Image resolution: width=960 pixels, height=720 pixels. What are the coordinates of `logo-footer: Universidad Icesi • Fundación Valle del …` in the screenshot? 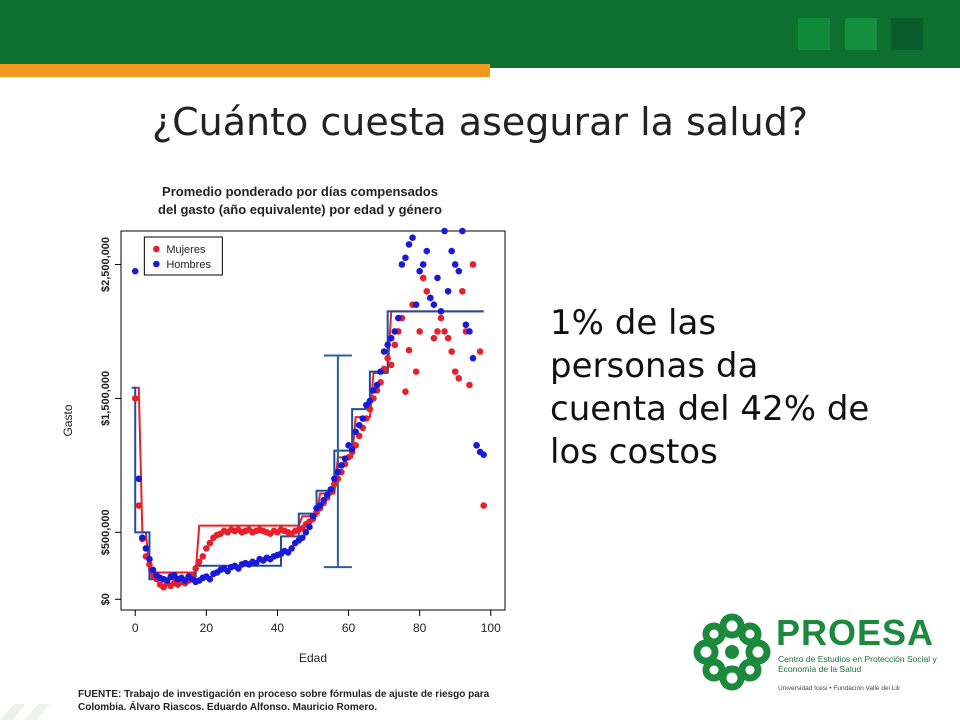 It's located at (839, 688).